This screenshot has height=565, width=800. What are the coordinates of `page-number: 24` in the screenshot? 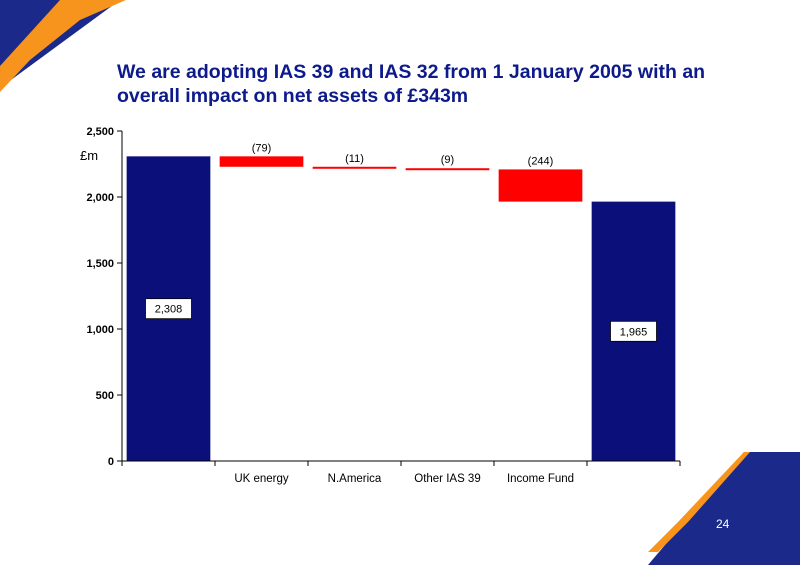 It's located at (723, 524).